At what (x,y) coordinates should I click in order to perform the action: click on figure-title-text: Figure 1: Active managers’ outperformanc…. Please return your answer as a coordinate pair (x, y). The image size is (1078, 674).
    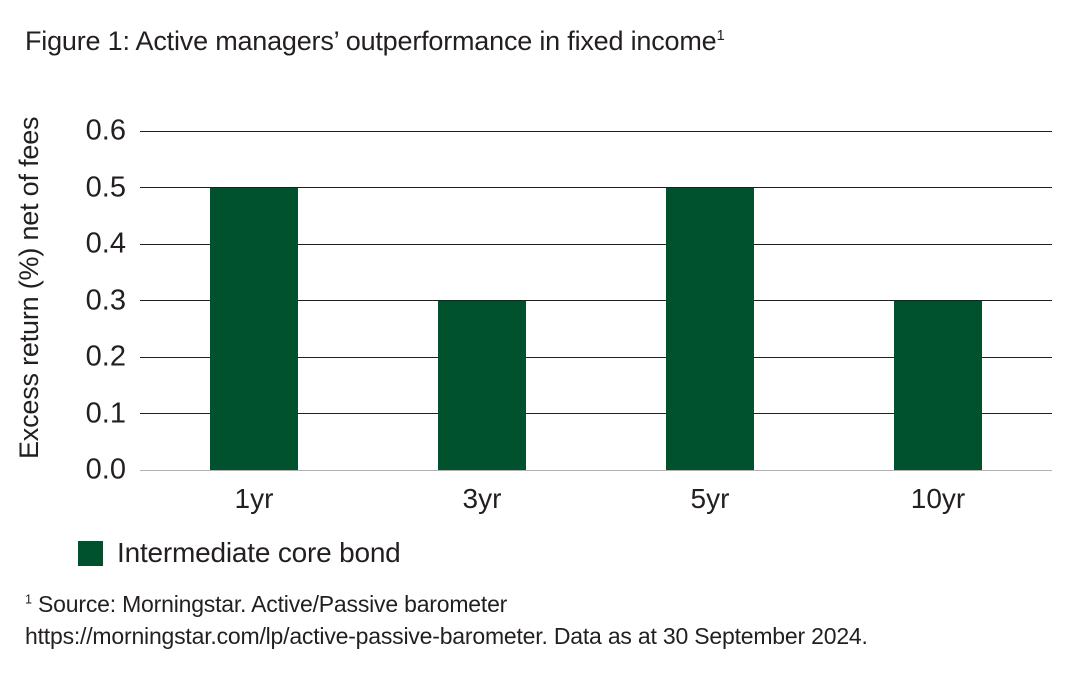
    Looking at the image, I should click on (371, 41).